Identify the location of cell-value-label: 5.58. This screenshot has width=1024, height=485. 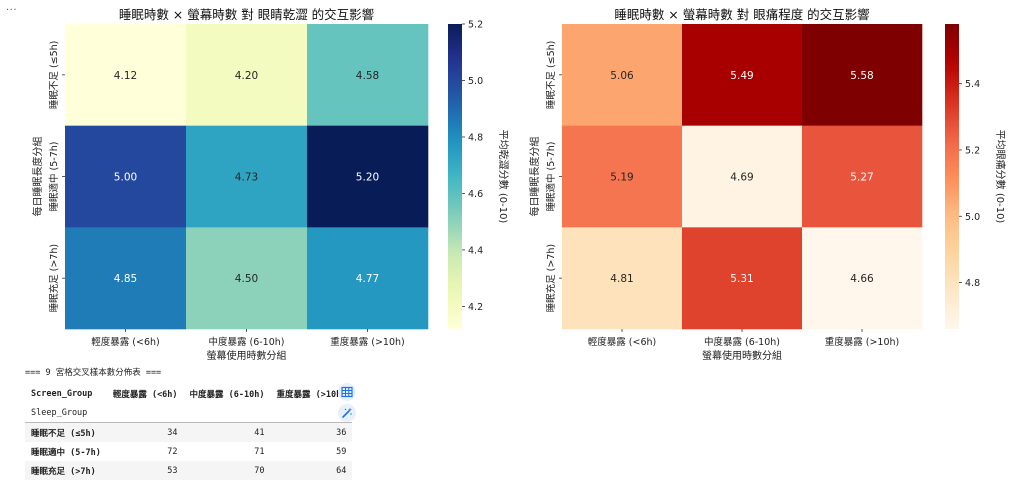
(861, 76).